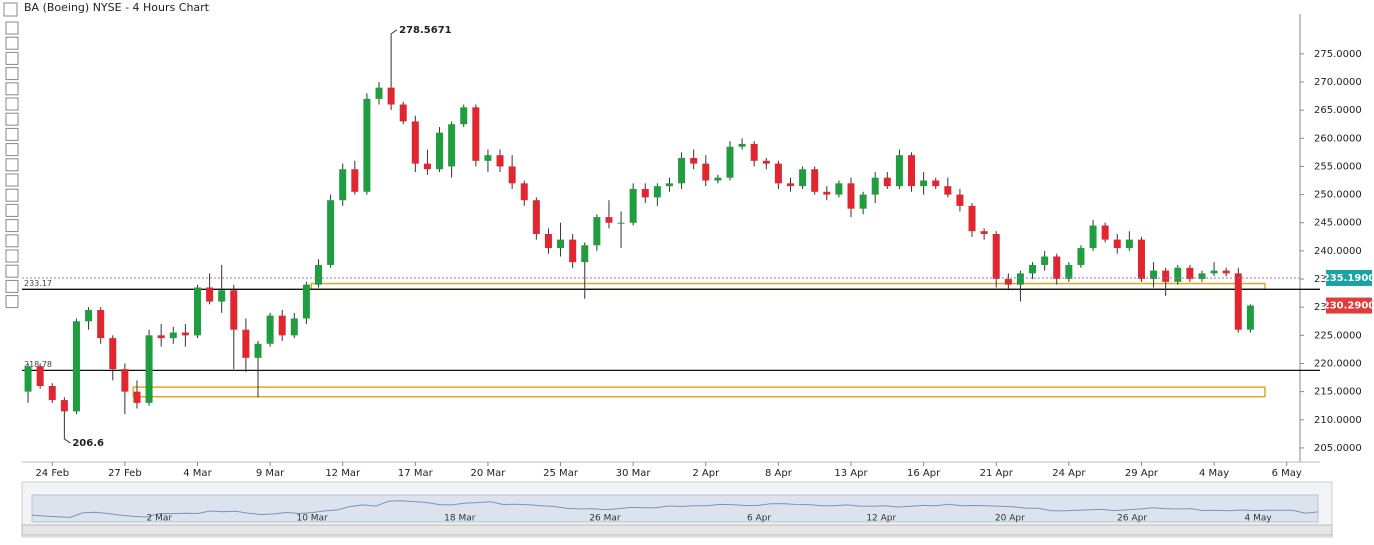  What do you see at coordinates (1010, 519) in the screenshot?
I see `navigator-label: 20 Apr` at bounding box center [1010, 519].